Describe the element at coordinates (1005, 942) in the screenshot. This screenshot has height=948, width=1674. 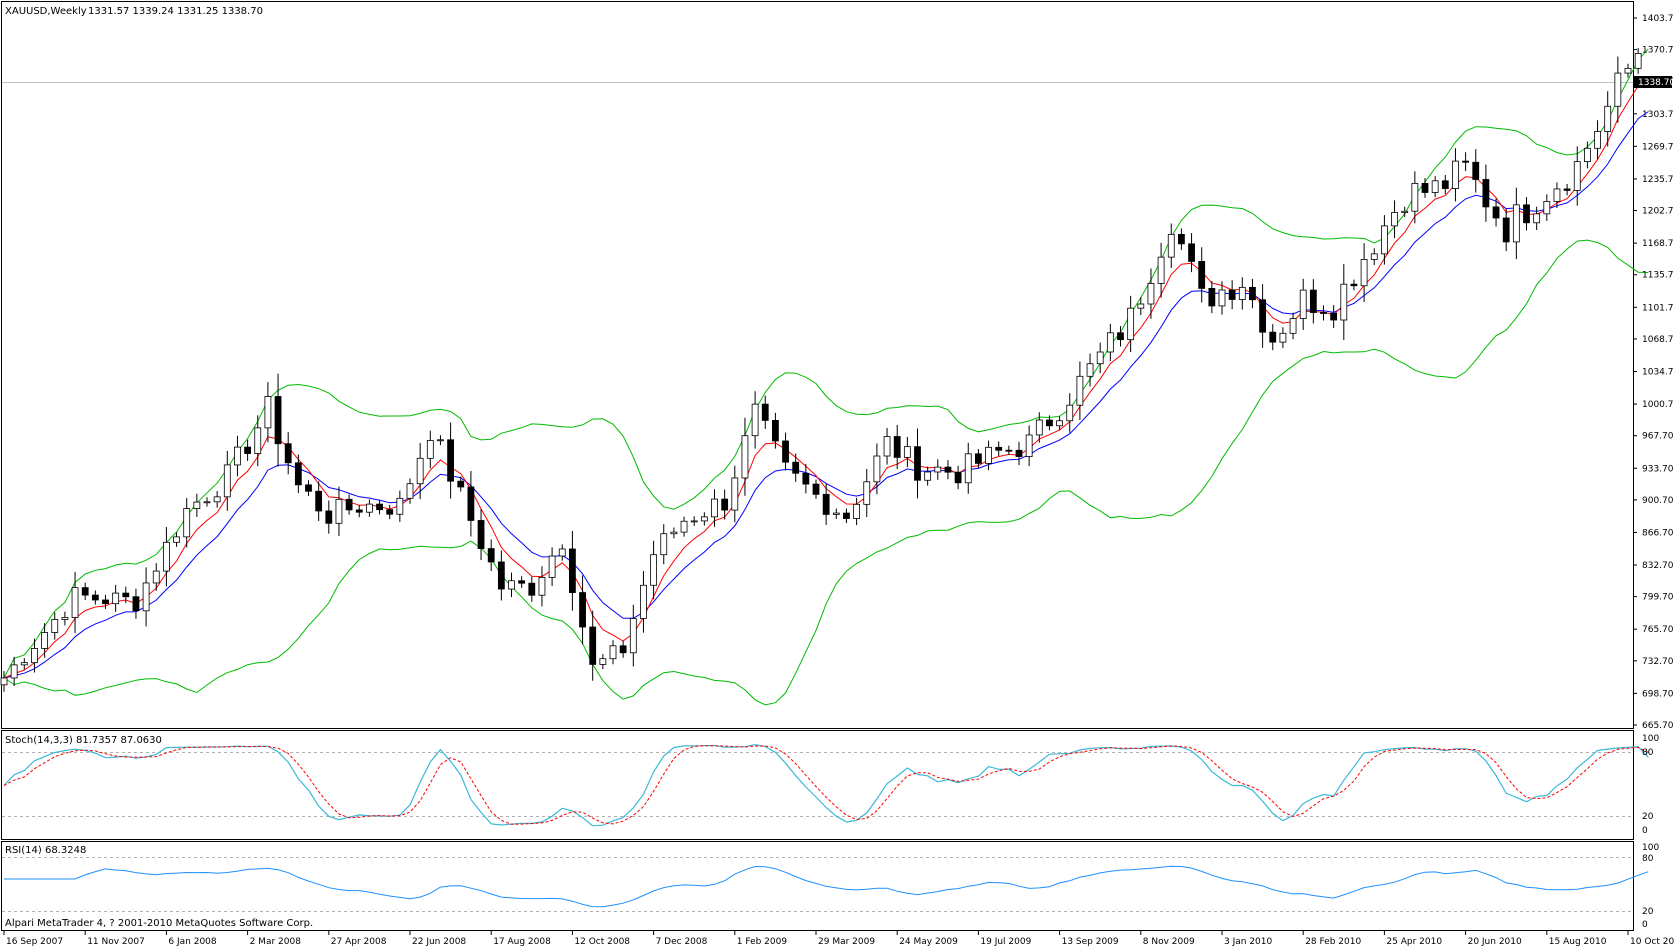
I see `time-tick-label: 19 Jul 2009` at that location.